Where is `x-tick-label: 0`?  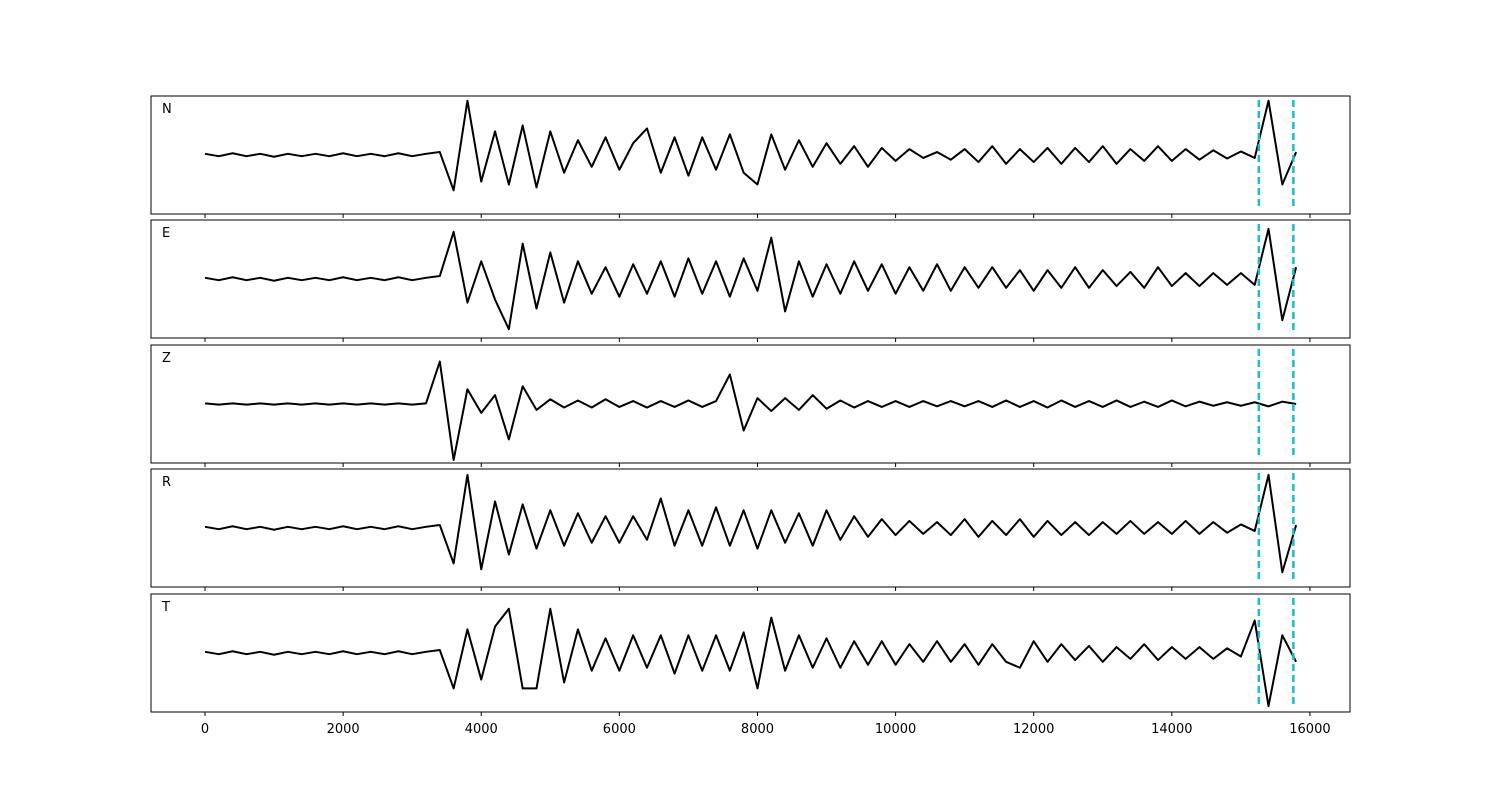
x-tick-label: 0 is located at coordinates (205, 729).